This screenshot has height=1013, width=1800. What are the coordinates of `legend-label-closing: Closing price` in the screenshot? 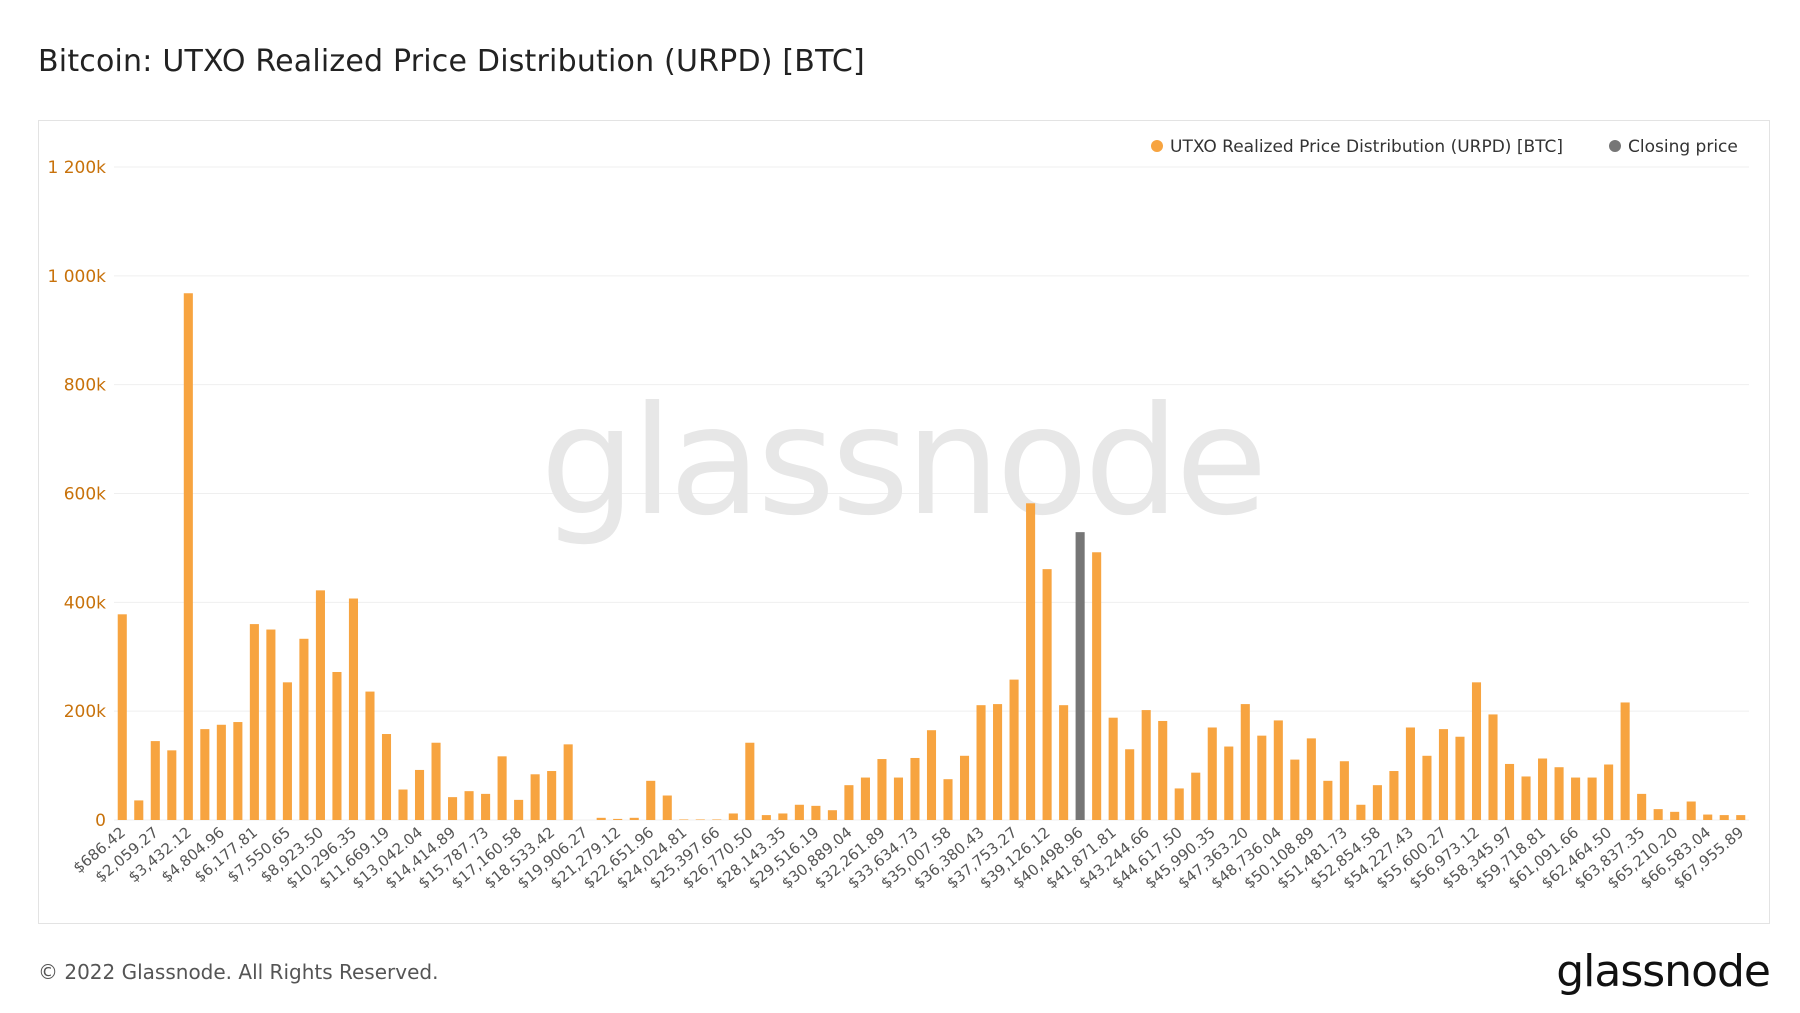 It's located at (1683, 147).